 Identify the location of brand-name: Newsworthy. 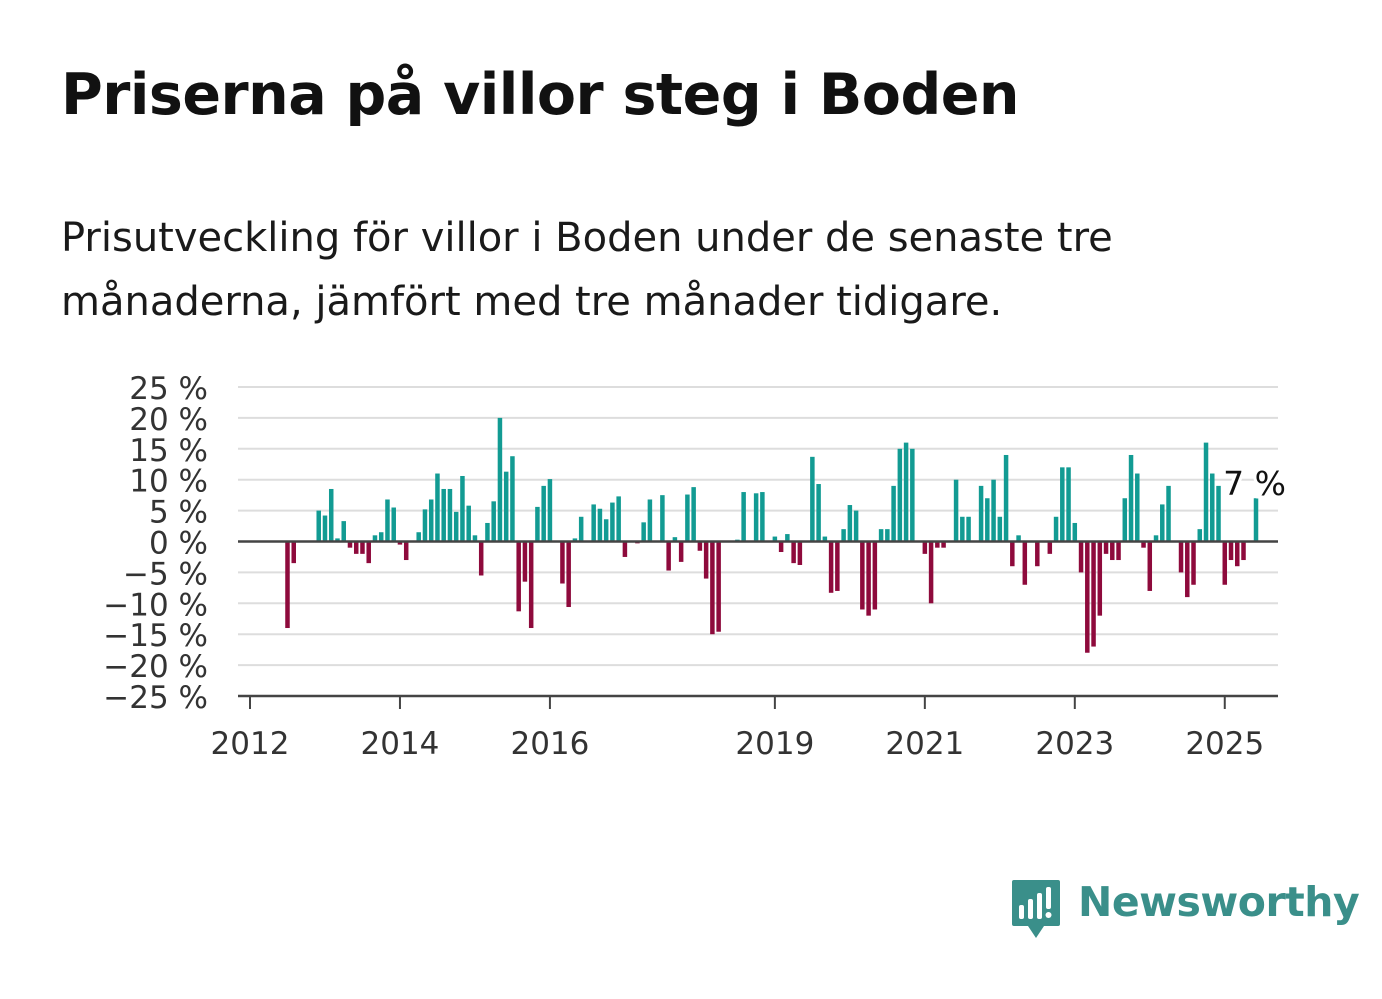
(1219, 902).